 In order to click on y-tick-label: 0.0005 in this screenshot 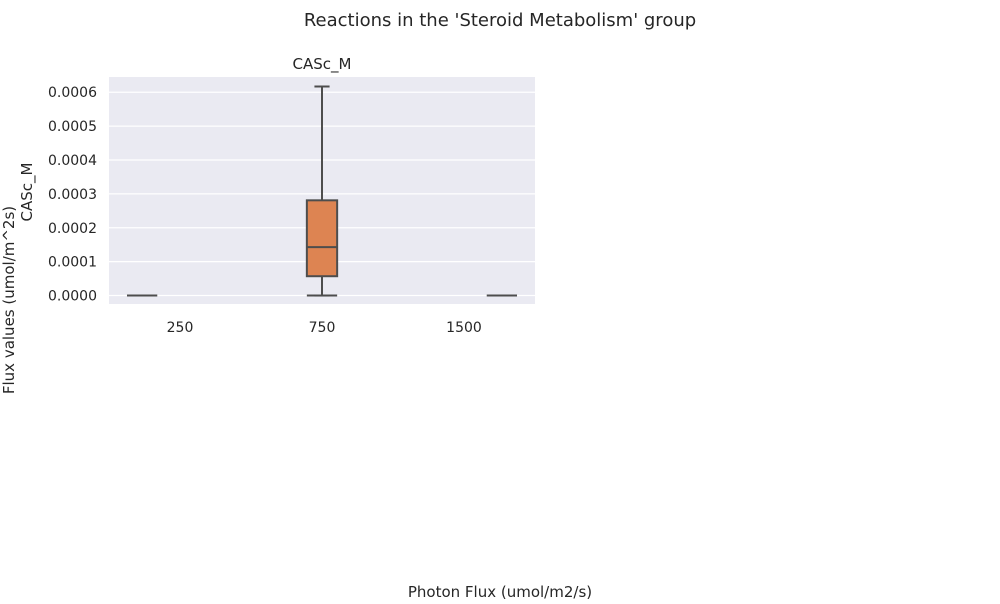, I will do `click(72, 127)`.